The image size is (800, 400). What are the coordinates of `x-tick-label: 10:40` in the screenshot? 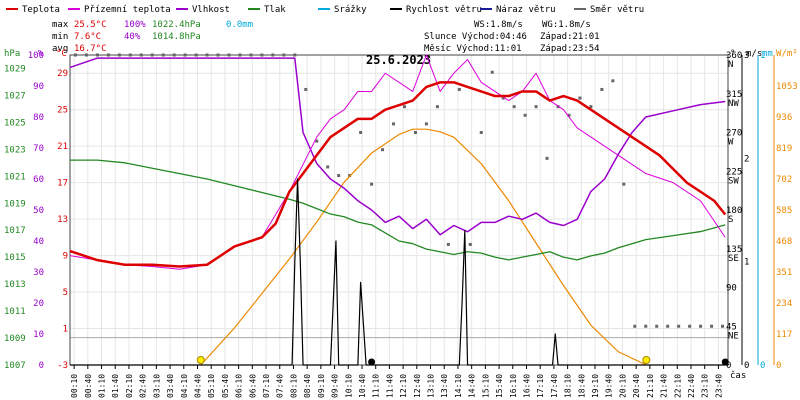 It's located at (362, 386).